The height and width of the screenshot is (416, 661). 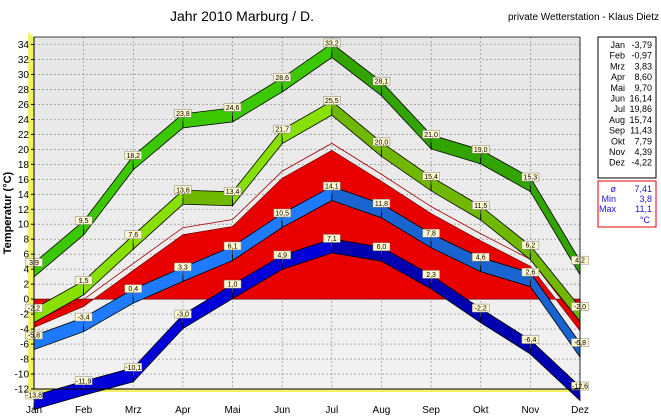 I want to click on side-table-stat-value: 11,1, so click(x=643, y=209).